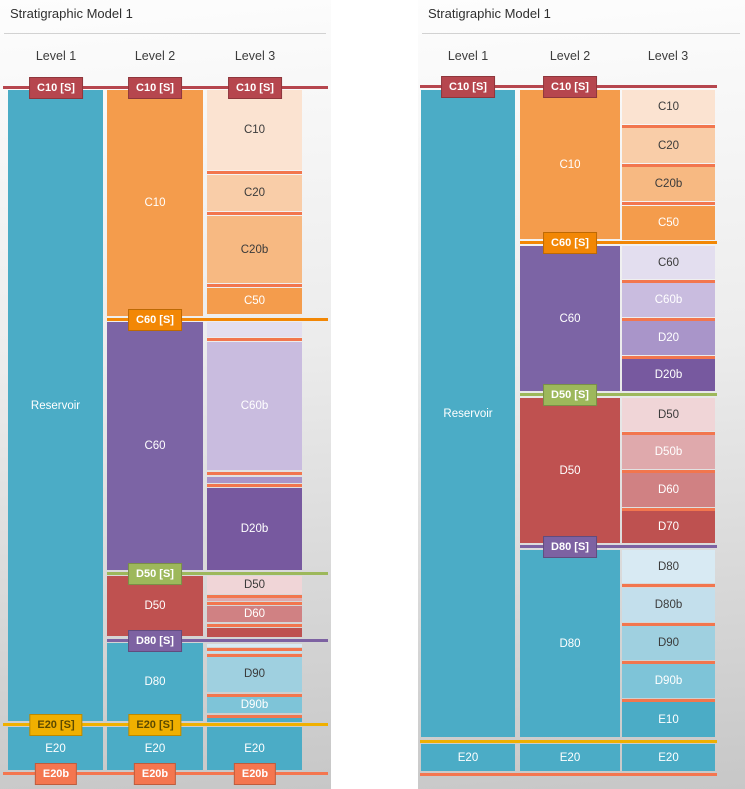  I want to click on horizon-line-d80-s, so click(618, 546).